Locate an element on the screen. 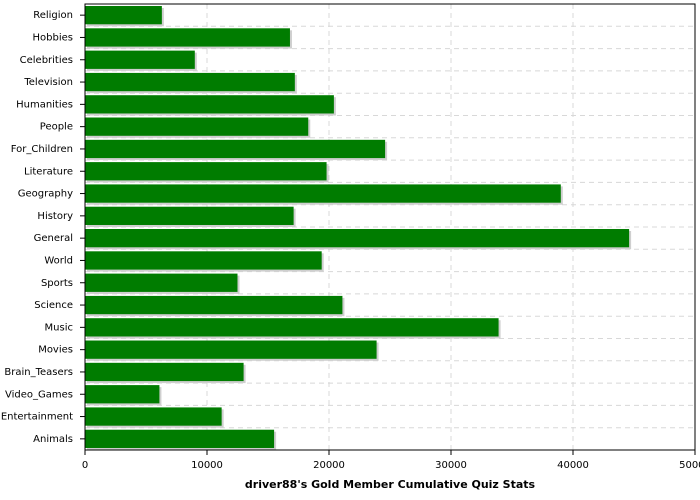  y-tick-label: Hobbies is located at coordinates (53, 37).